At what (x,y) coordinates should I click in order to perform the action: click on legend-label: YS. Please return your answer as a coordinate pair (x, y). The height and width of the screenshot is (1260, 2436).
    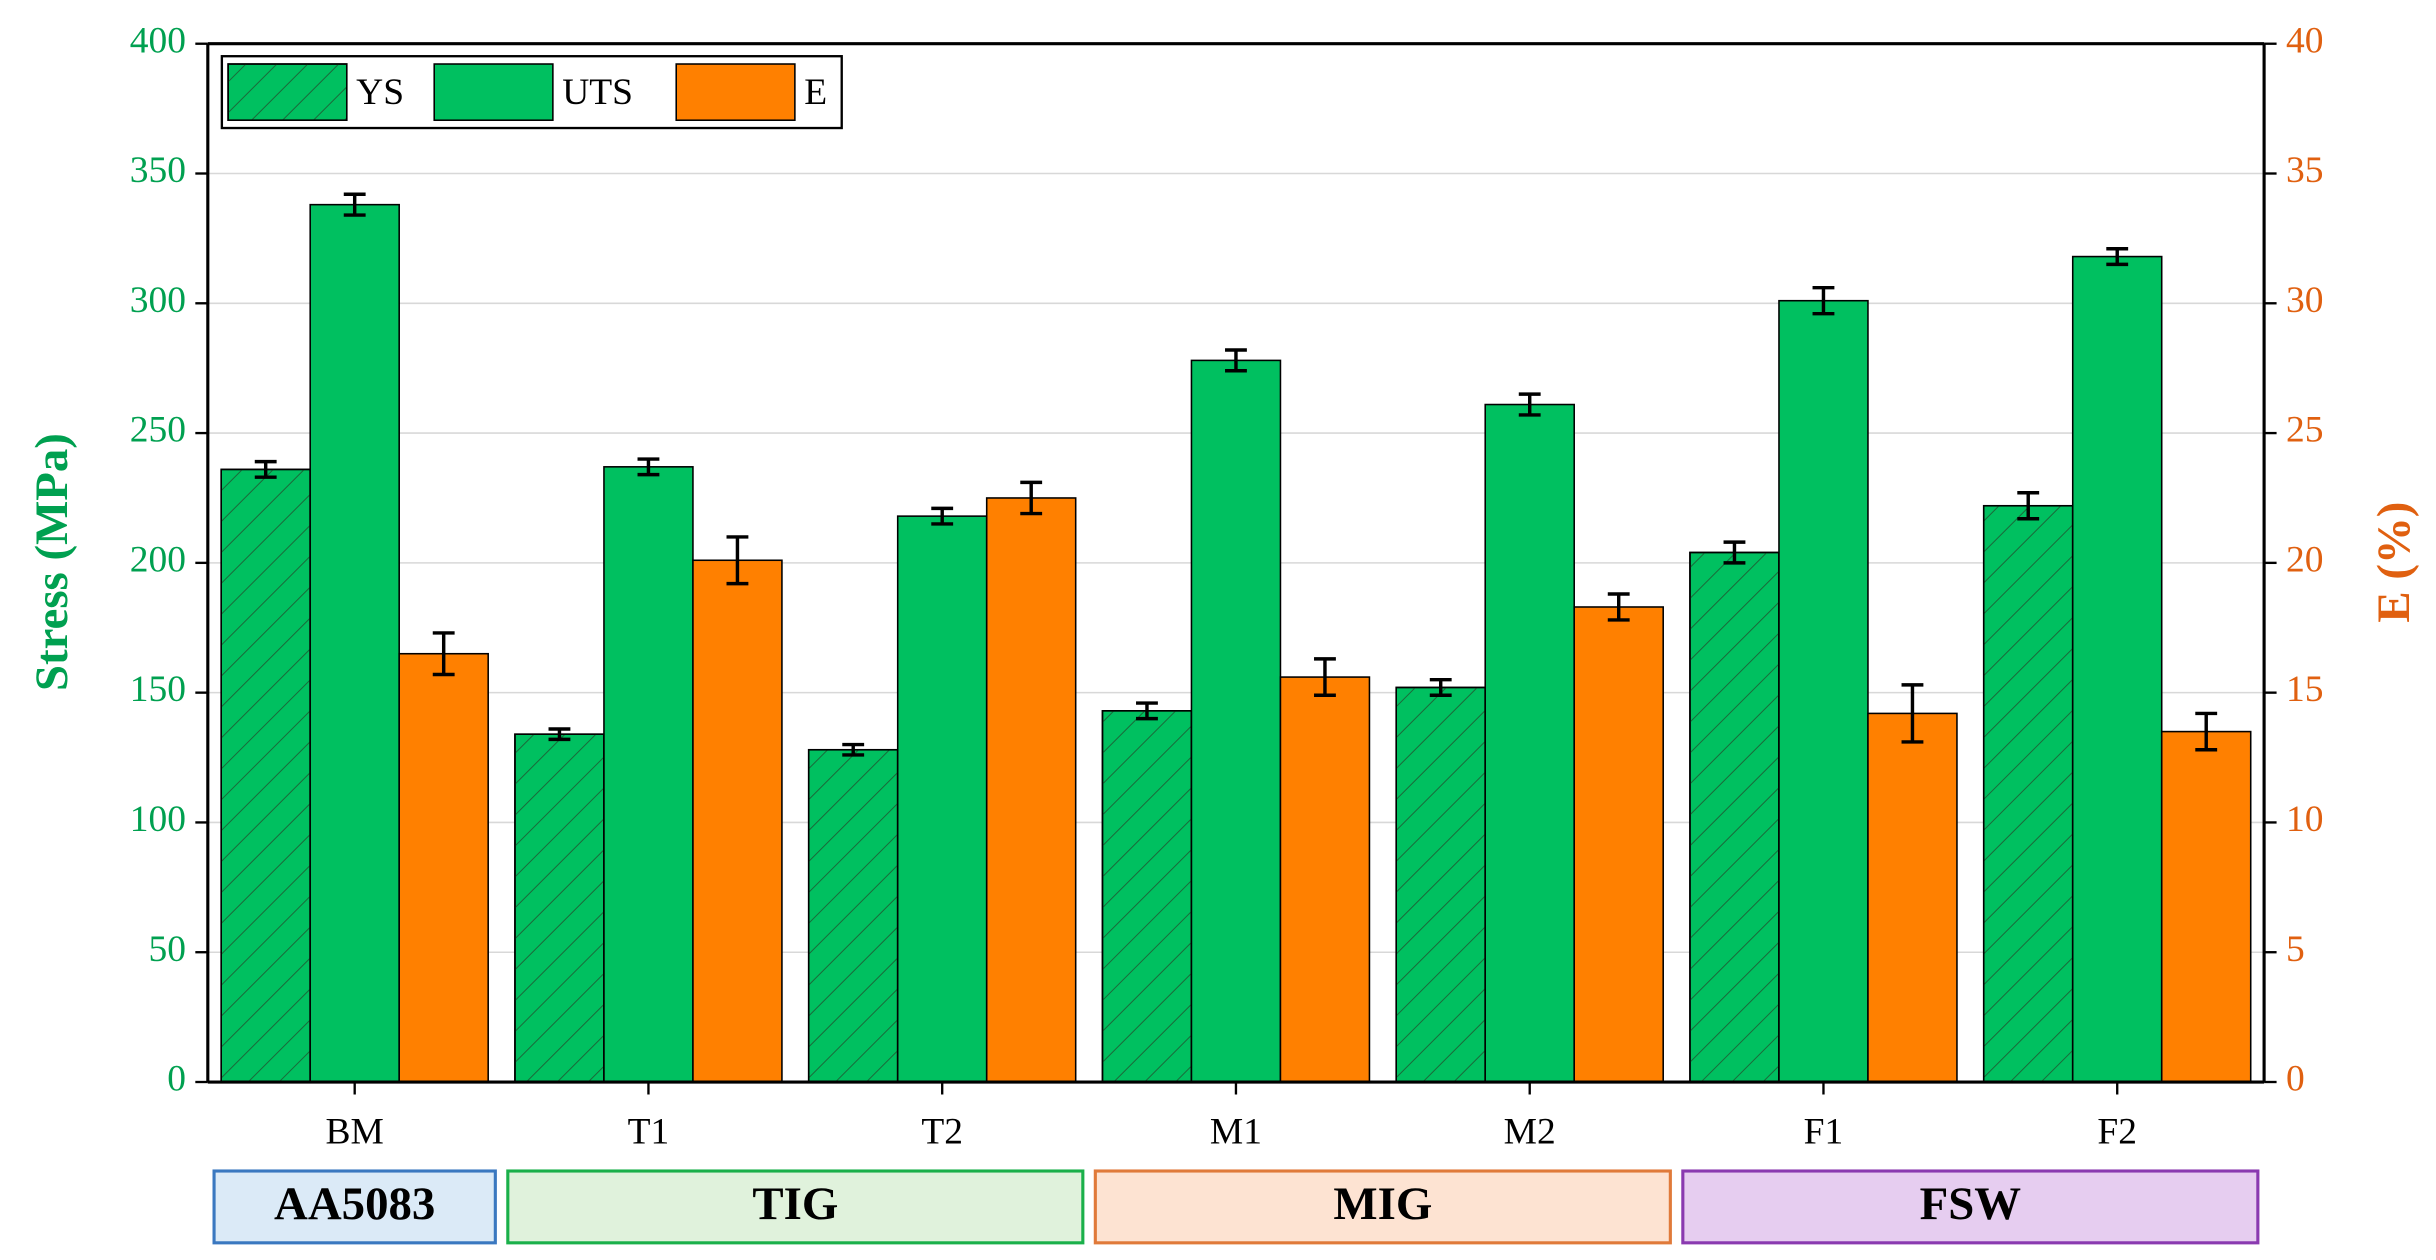
    Looking at the image, I should click on (380, 92).